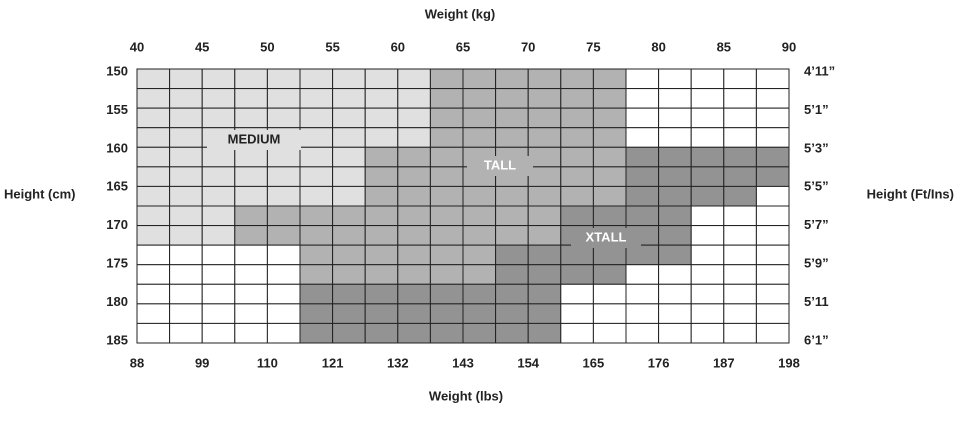  Describe the element at coordinates (816, 301) in the screenshot. I see `right-tick-label: 5’11` at that location.